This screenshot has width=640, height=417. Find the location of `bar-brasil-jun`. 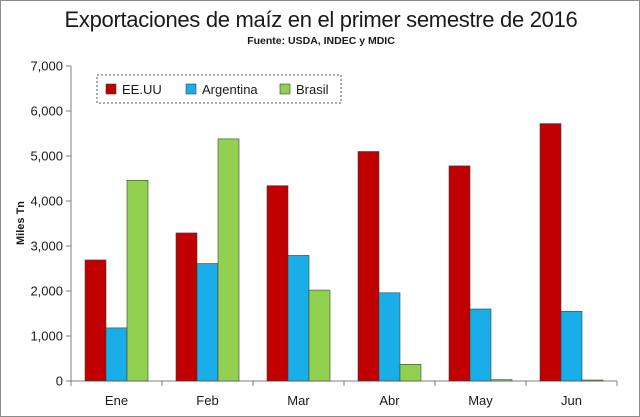

bar-brasil-jun is located at coordinates (592, 380).